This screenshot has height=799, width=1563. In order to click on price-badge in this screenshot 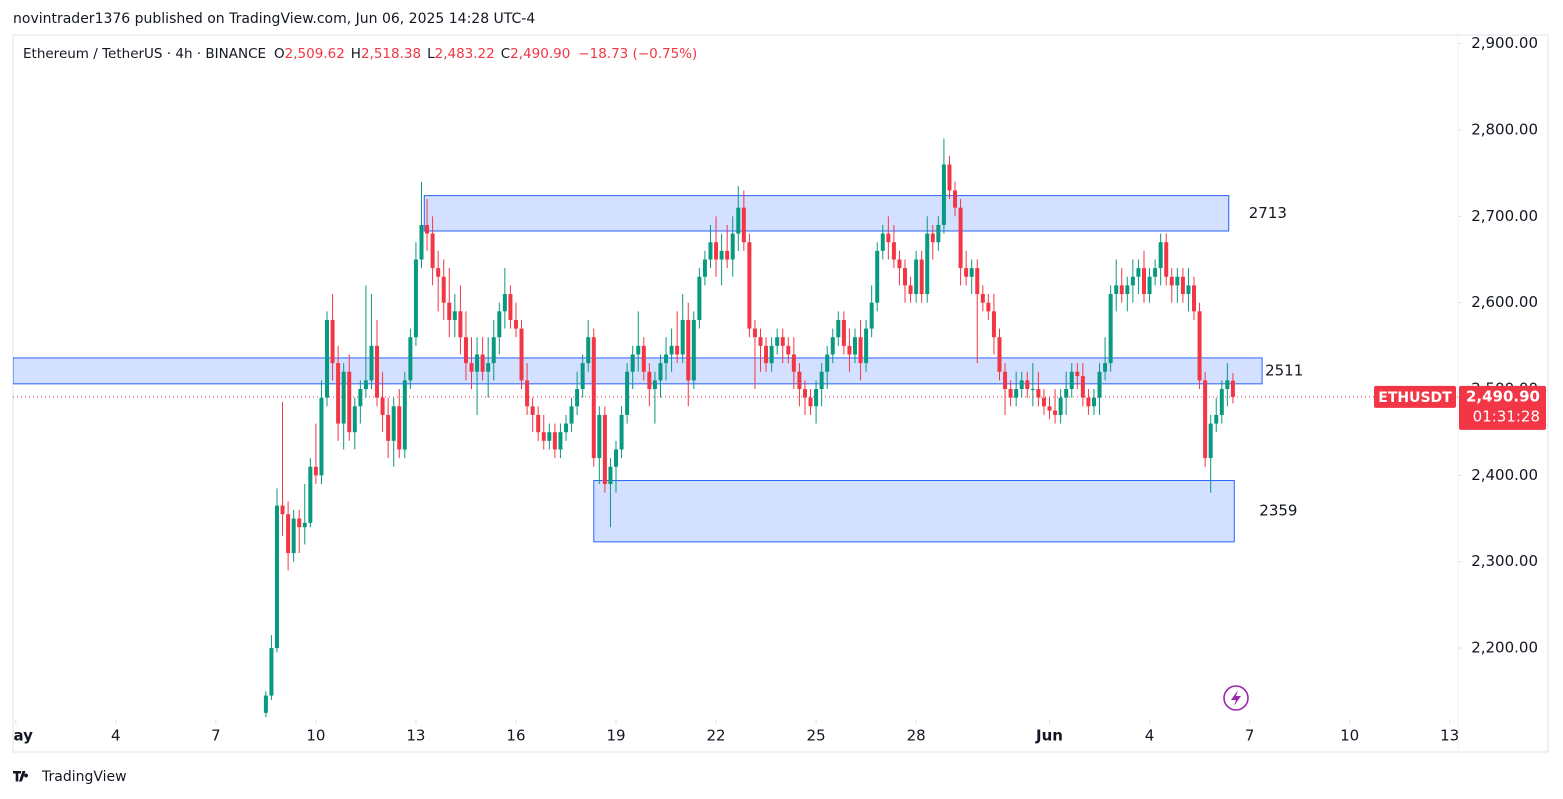, I will do `click(1502, 407)`.